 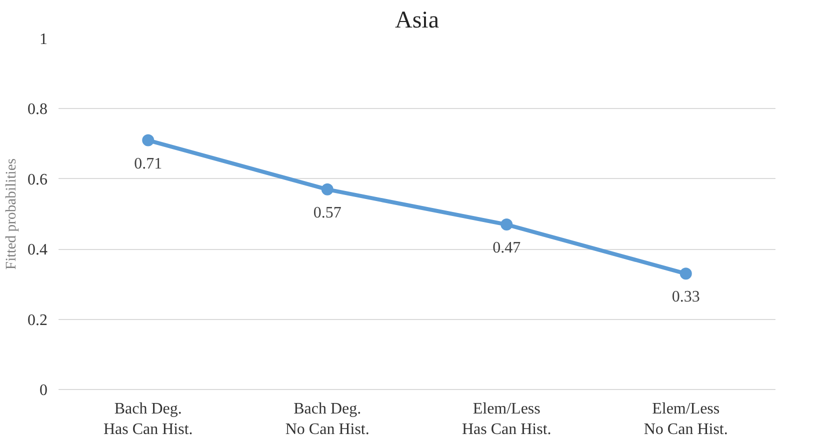 What do you see at coordinates (506, 248) in the screenshot?
I see `data-label: 0.47` at bounding box center [506, 248].